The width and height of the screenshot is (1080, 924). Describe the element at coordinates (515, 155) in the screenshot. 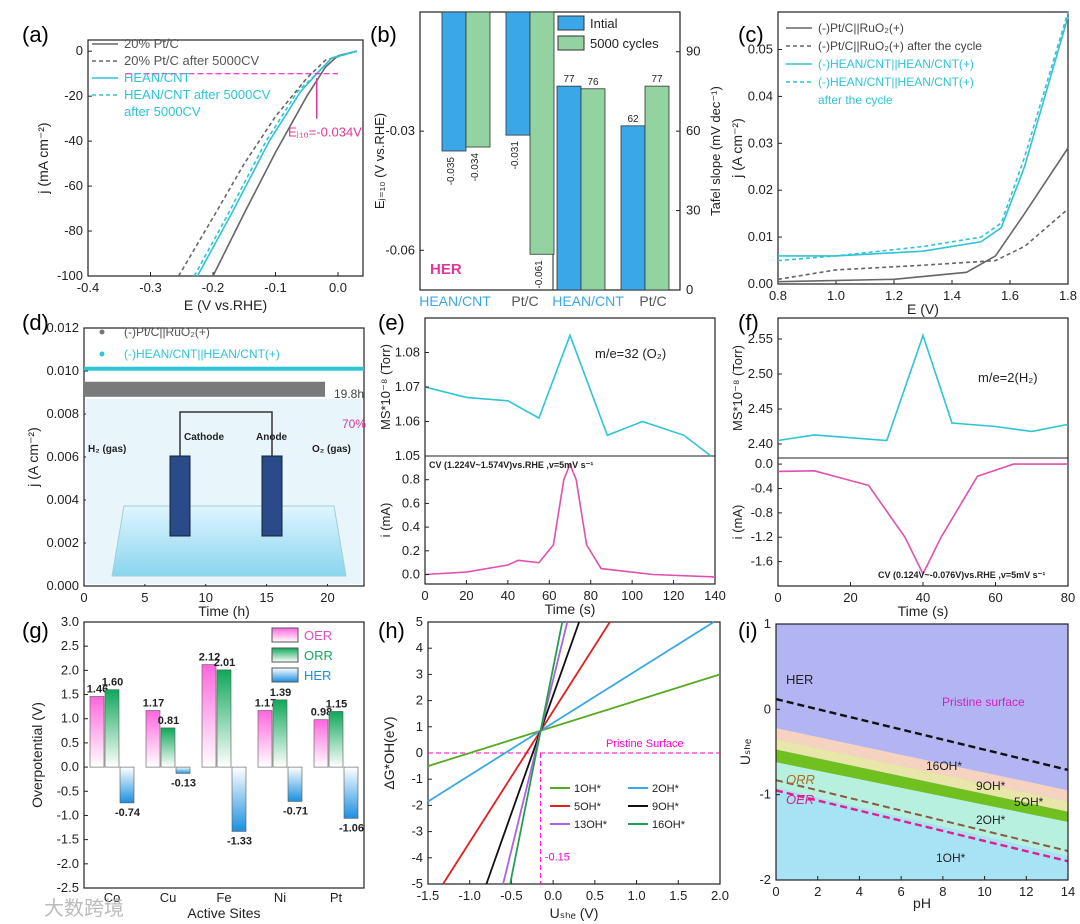

I see `b-bar-label: -0.031` at that location.